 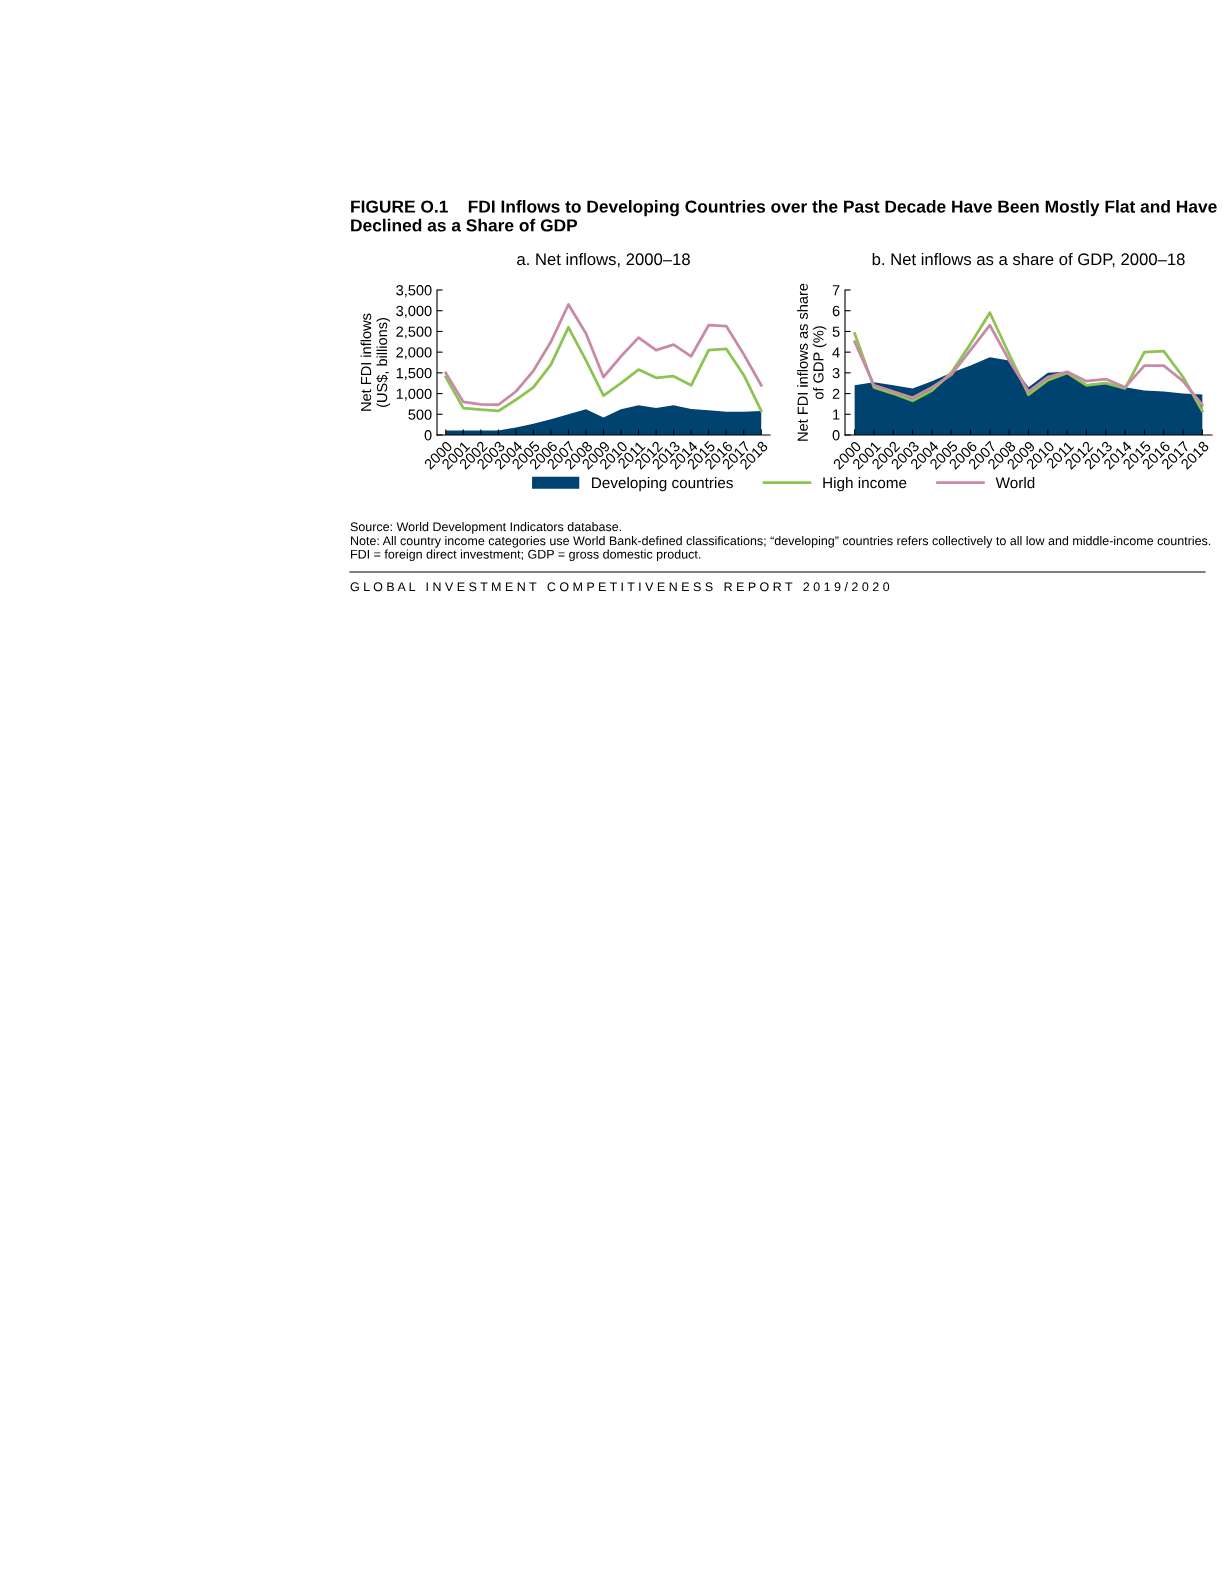 What do you see at coordinates (836, 331) in the screenshot?
I see `y-tick-label: 5` at bounding box center [836, 331].